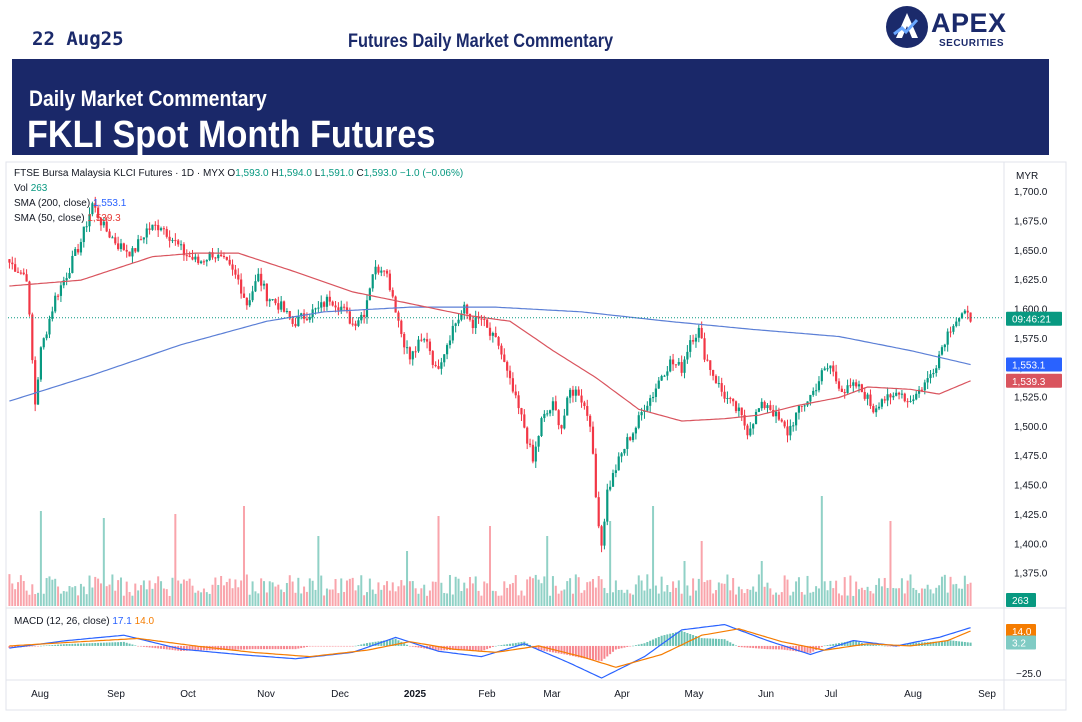  Describe the element at coordinates (104, 218) in the screenshot. I see `legend-sma50-value: 1,539.3` at that location.